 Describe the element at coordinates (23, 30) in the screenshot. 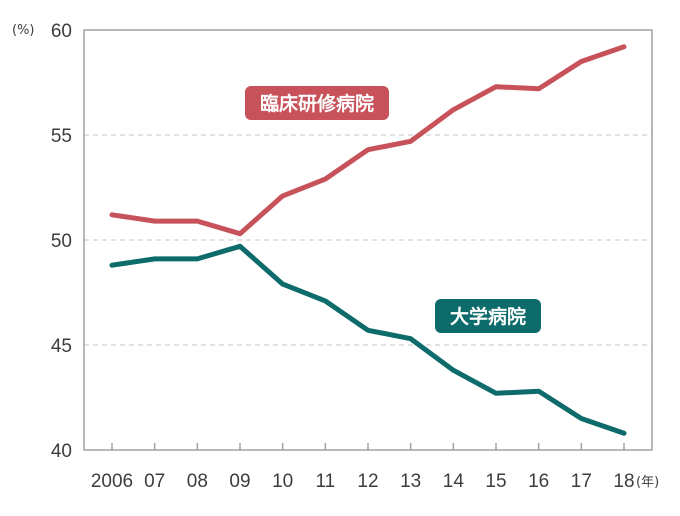

I see `y-unit-label: (%)` at that location.